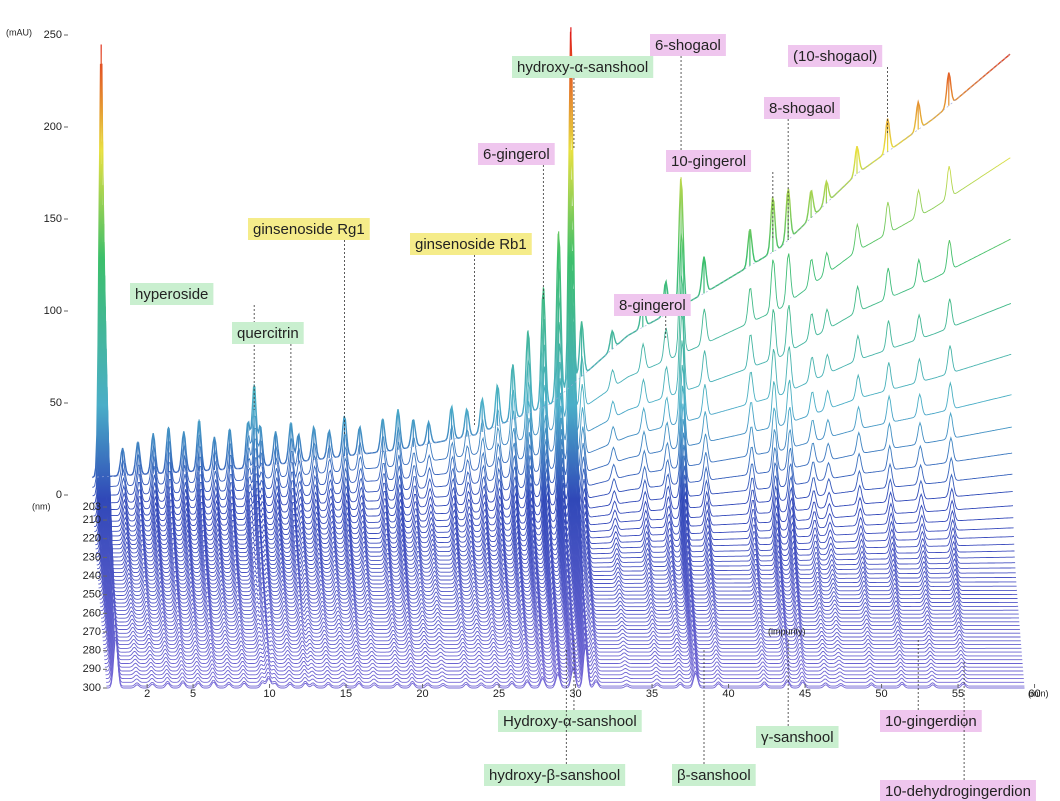  I want to click on label-text: 10-dehydrogingerdion, so click(958, 791).